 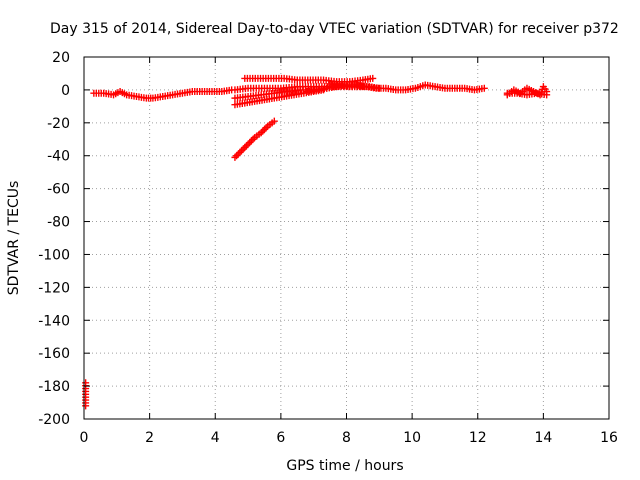 I want to click on y-tick-label: -200, so click(x=54, y=420).